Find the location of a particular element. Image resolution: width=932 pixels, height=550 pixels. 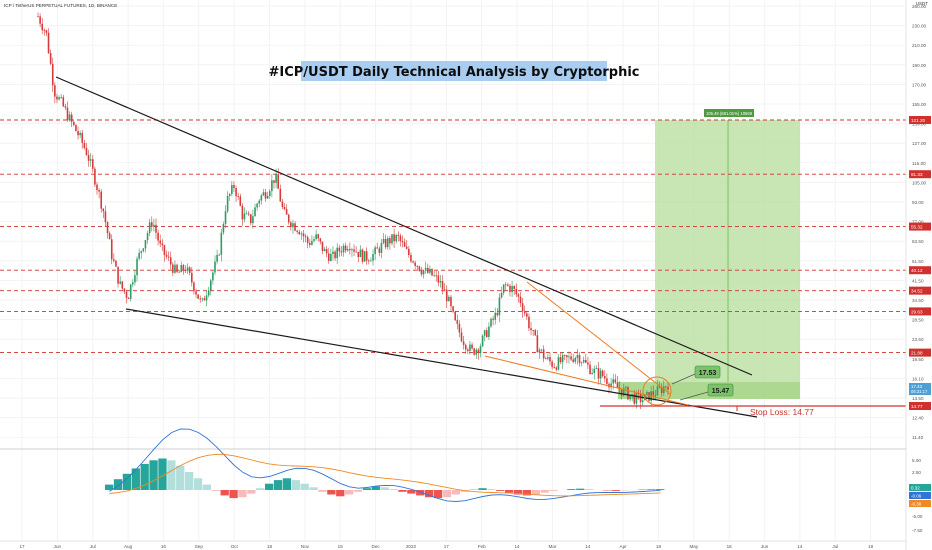

macd-pane is located at coordinates (385, 465).